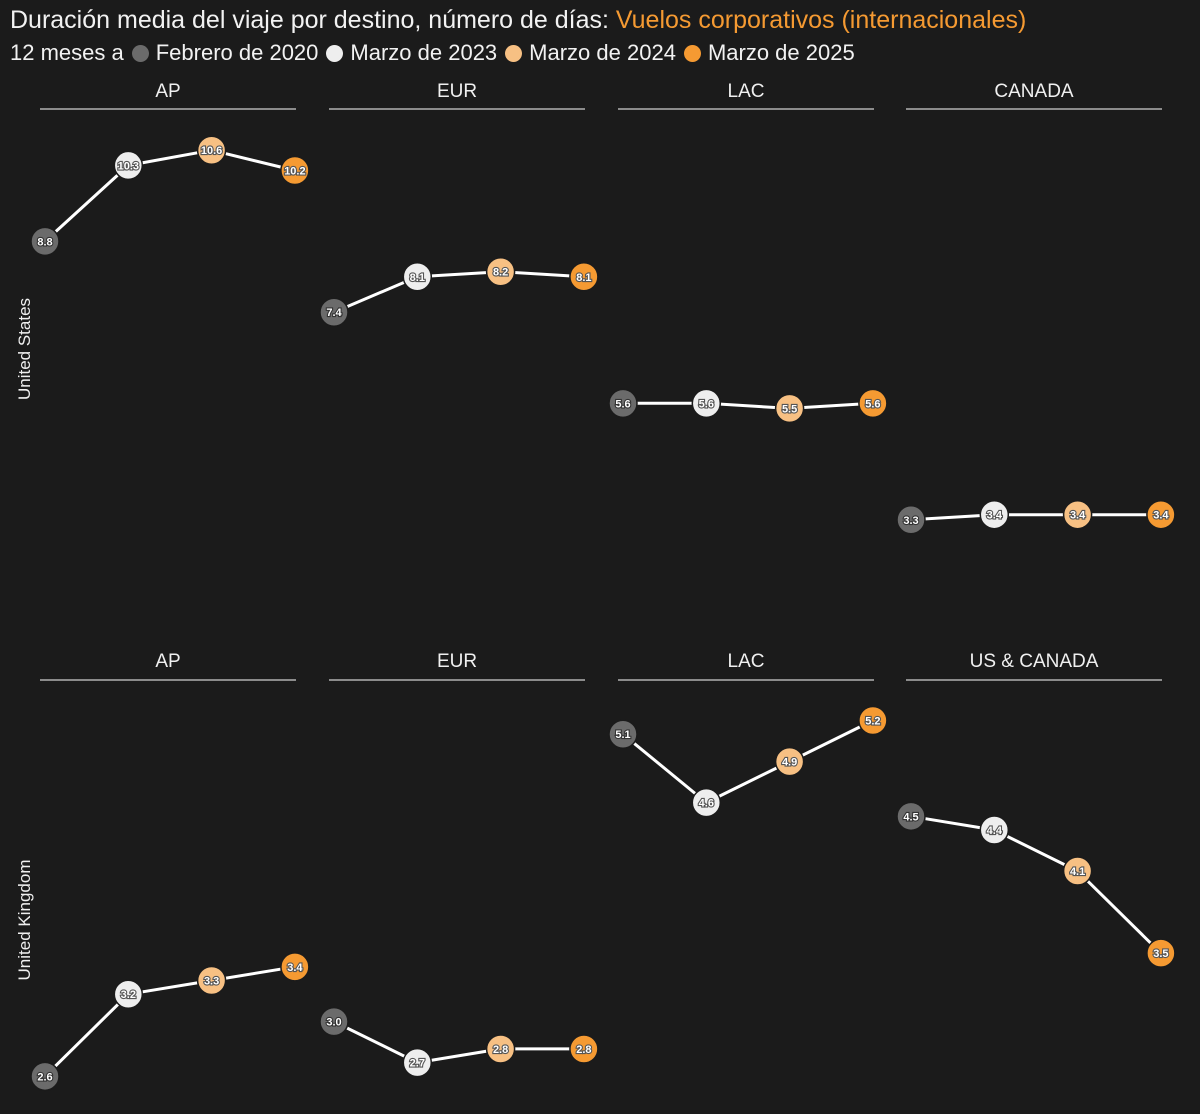 Image resolution: width=1200 pixels, height=1114 pixels. I want to click on legend-item-mar-2024: Marzo de 2024, so click(590, 53).